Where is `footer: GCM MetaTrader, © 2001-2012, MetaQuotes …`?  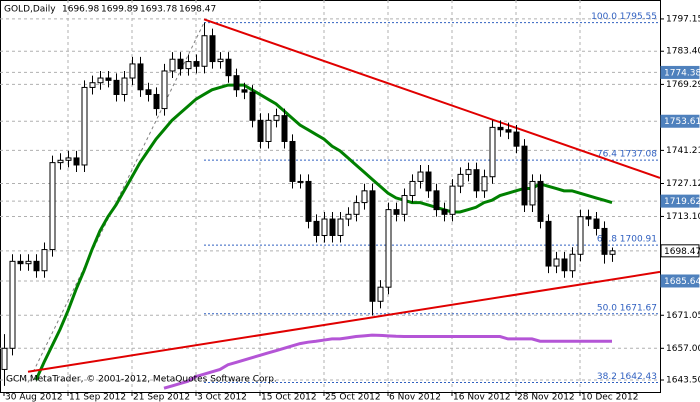 footer: GCM MetaTrader, © 2001-2012, MetaQuotes … is located at coordinates (141, 380).